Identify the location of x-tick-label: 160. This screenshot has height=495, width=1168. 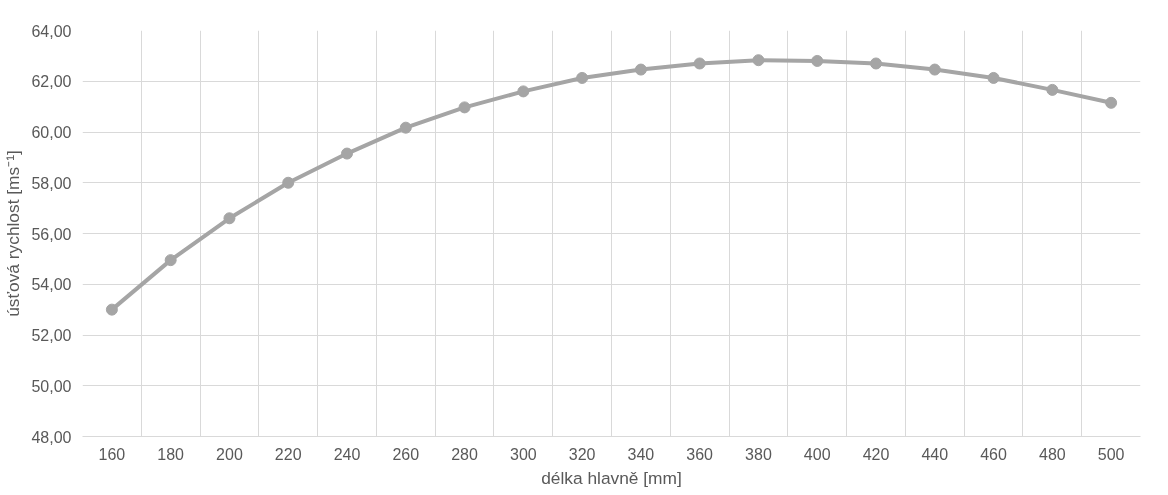
(112, 454).